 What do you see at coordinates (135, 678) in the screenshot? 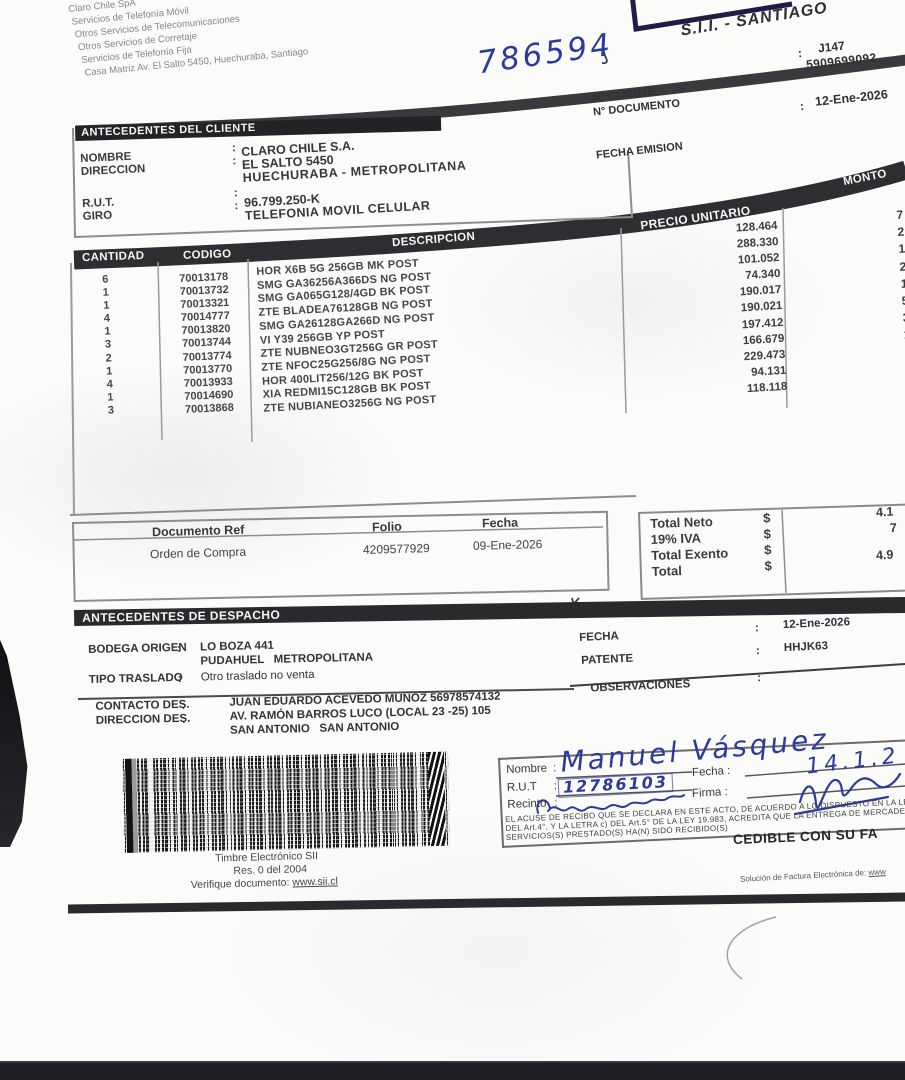
I see `tipo-traslado-label: TIPO TRASLADO` at bounding box center [135, 678].